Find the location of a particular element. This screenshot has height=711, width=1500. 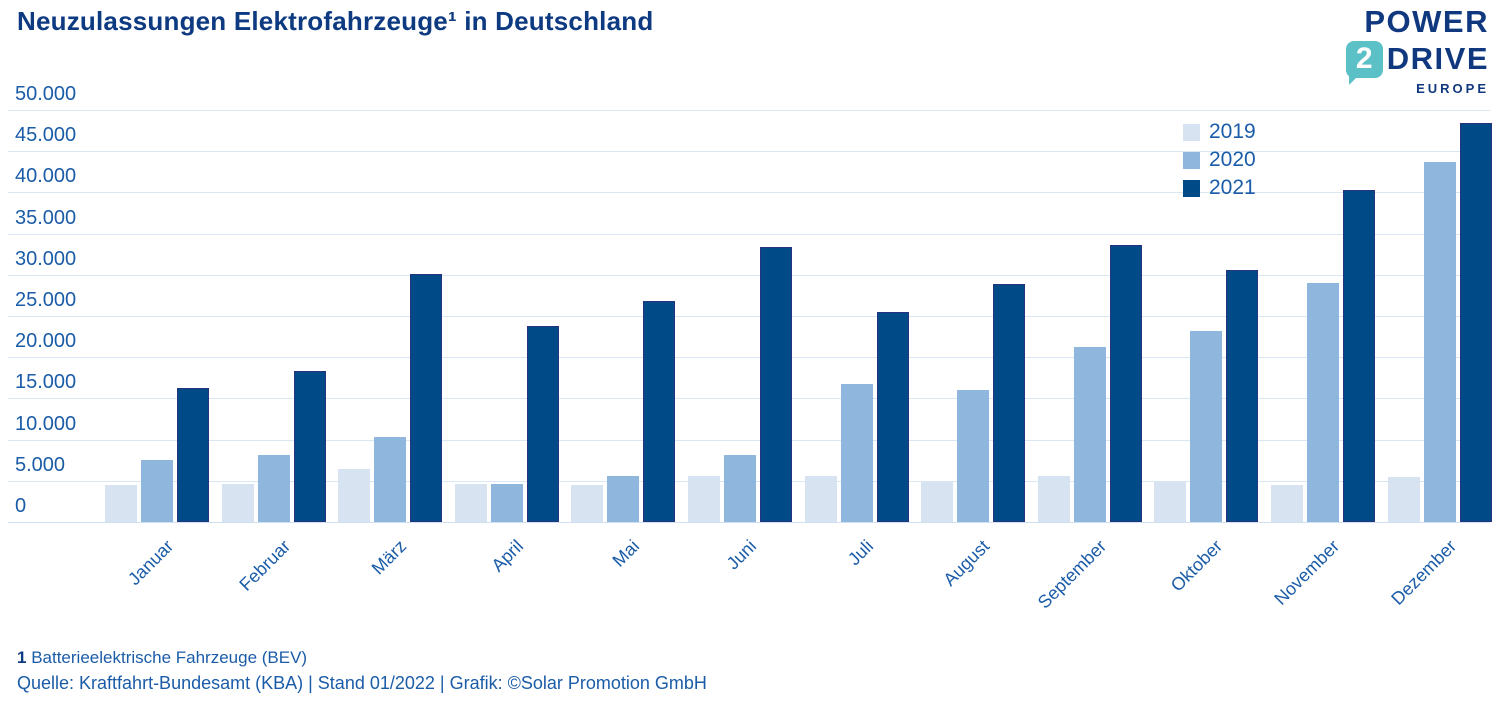

x-axis-label-november: November is located at coordinates (1307, 572).